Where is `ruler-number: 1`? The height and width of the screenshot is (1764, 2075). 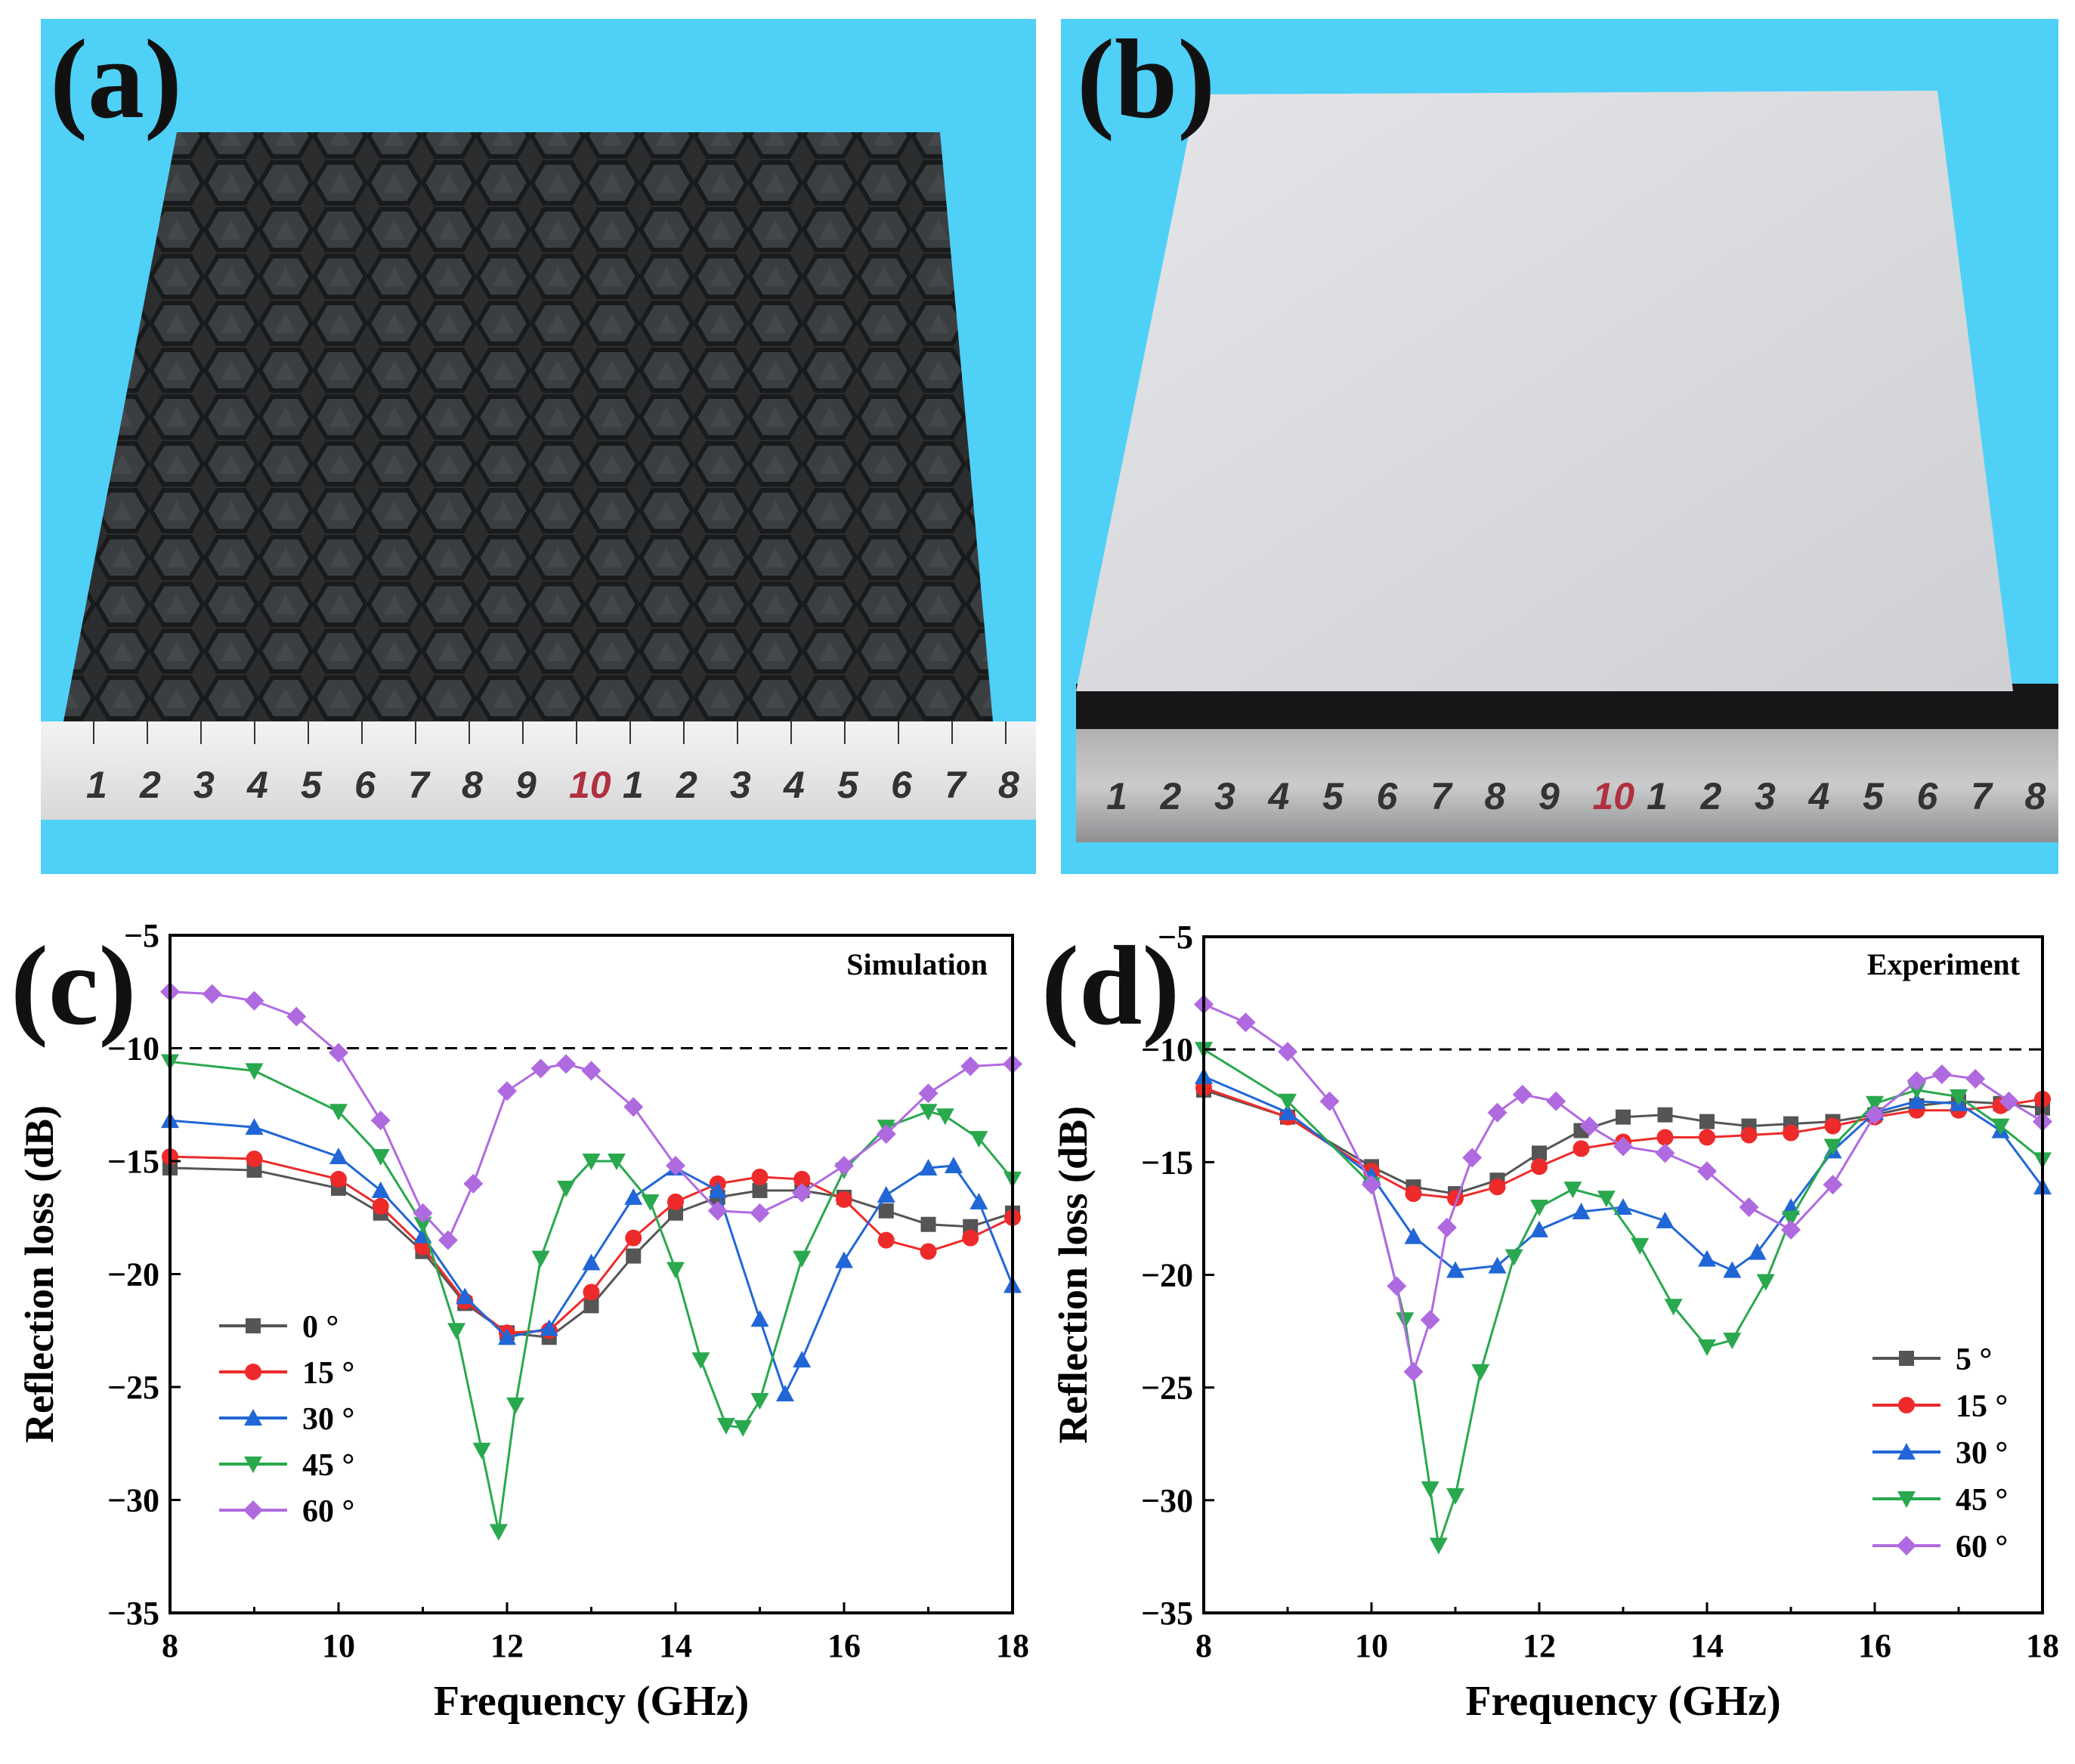 ruler-number: 1 is located at coordinates (1117, 796).